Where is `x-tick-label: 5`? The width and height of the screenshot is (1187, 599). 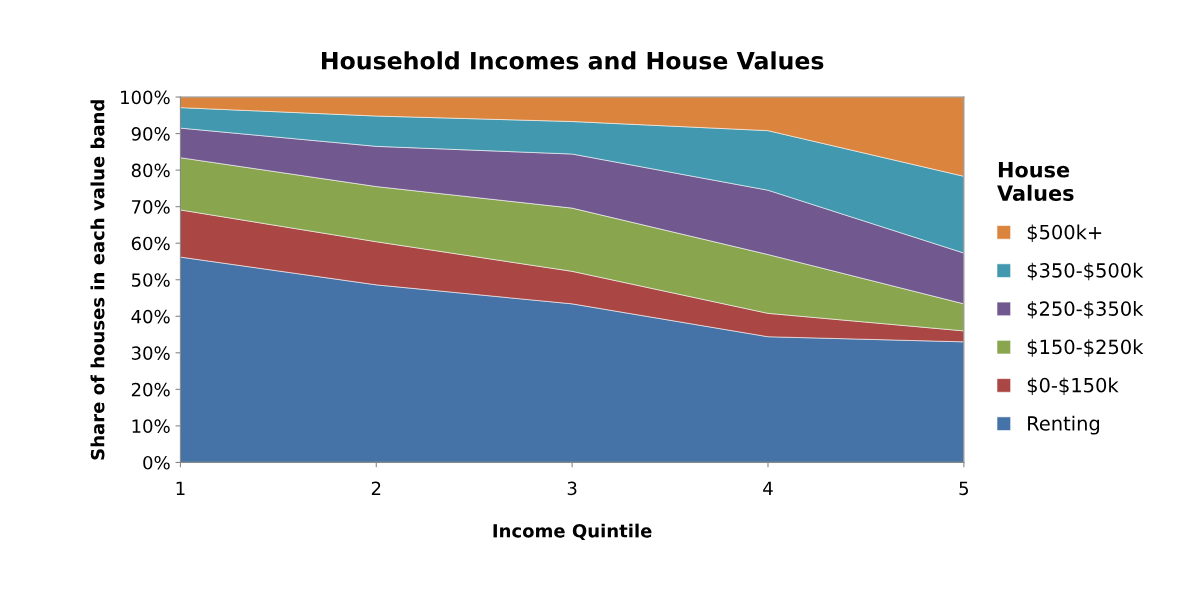
x-tick-label: 5 is located at coordinates (964, 488).